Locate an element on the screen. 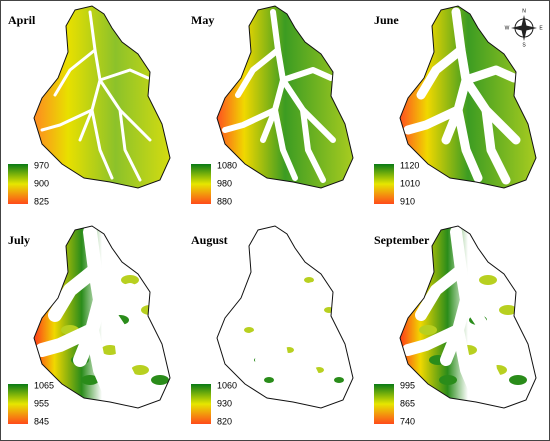 Image resolution: width=550 pixels, height=441 pixels. panel-title: April is located at coordinates (22, 20).